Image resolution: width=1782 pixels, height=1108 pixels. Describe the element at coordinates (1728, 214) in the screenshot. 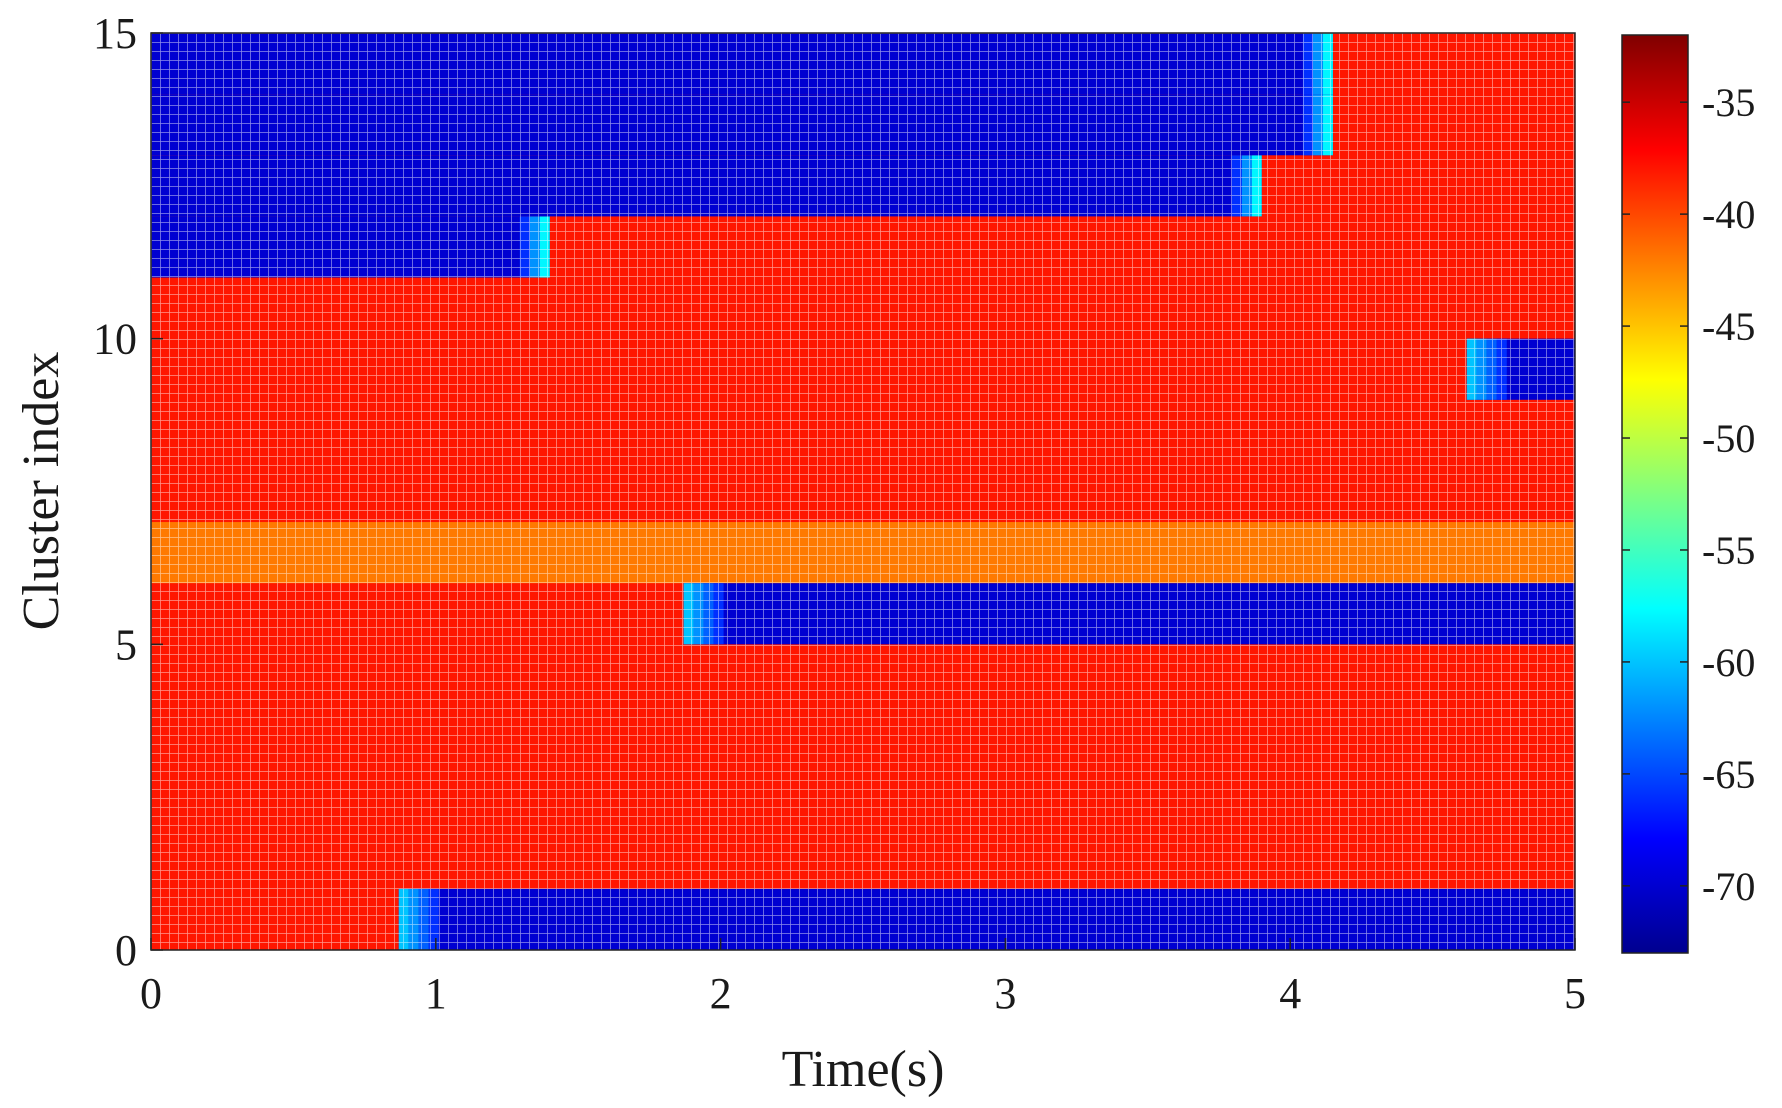

I see `colorbar-tick-label: -40` at that location.